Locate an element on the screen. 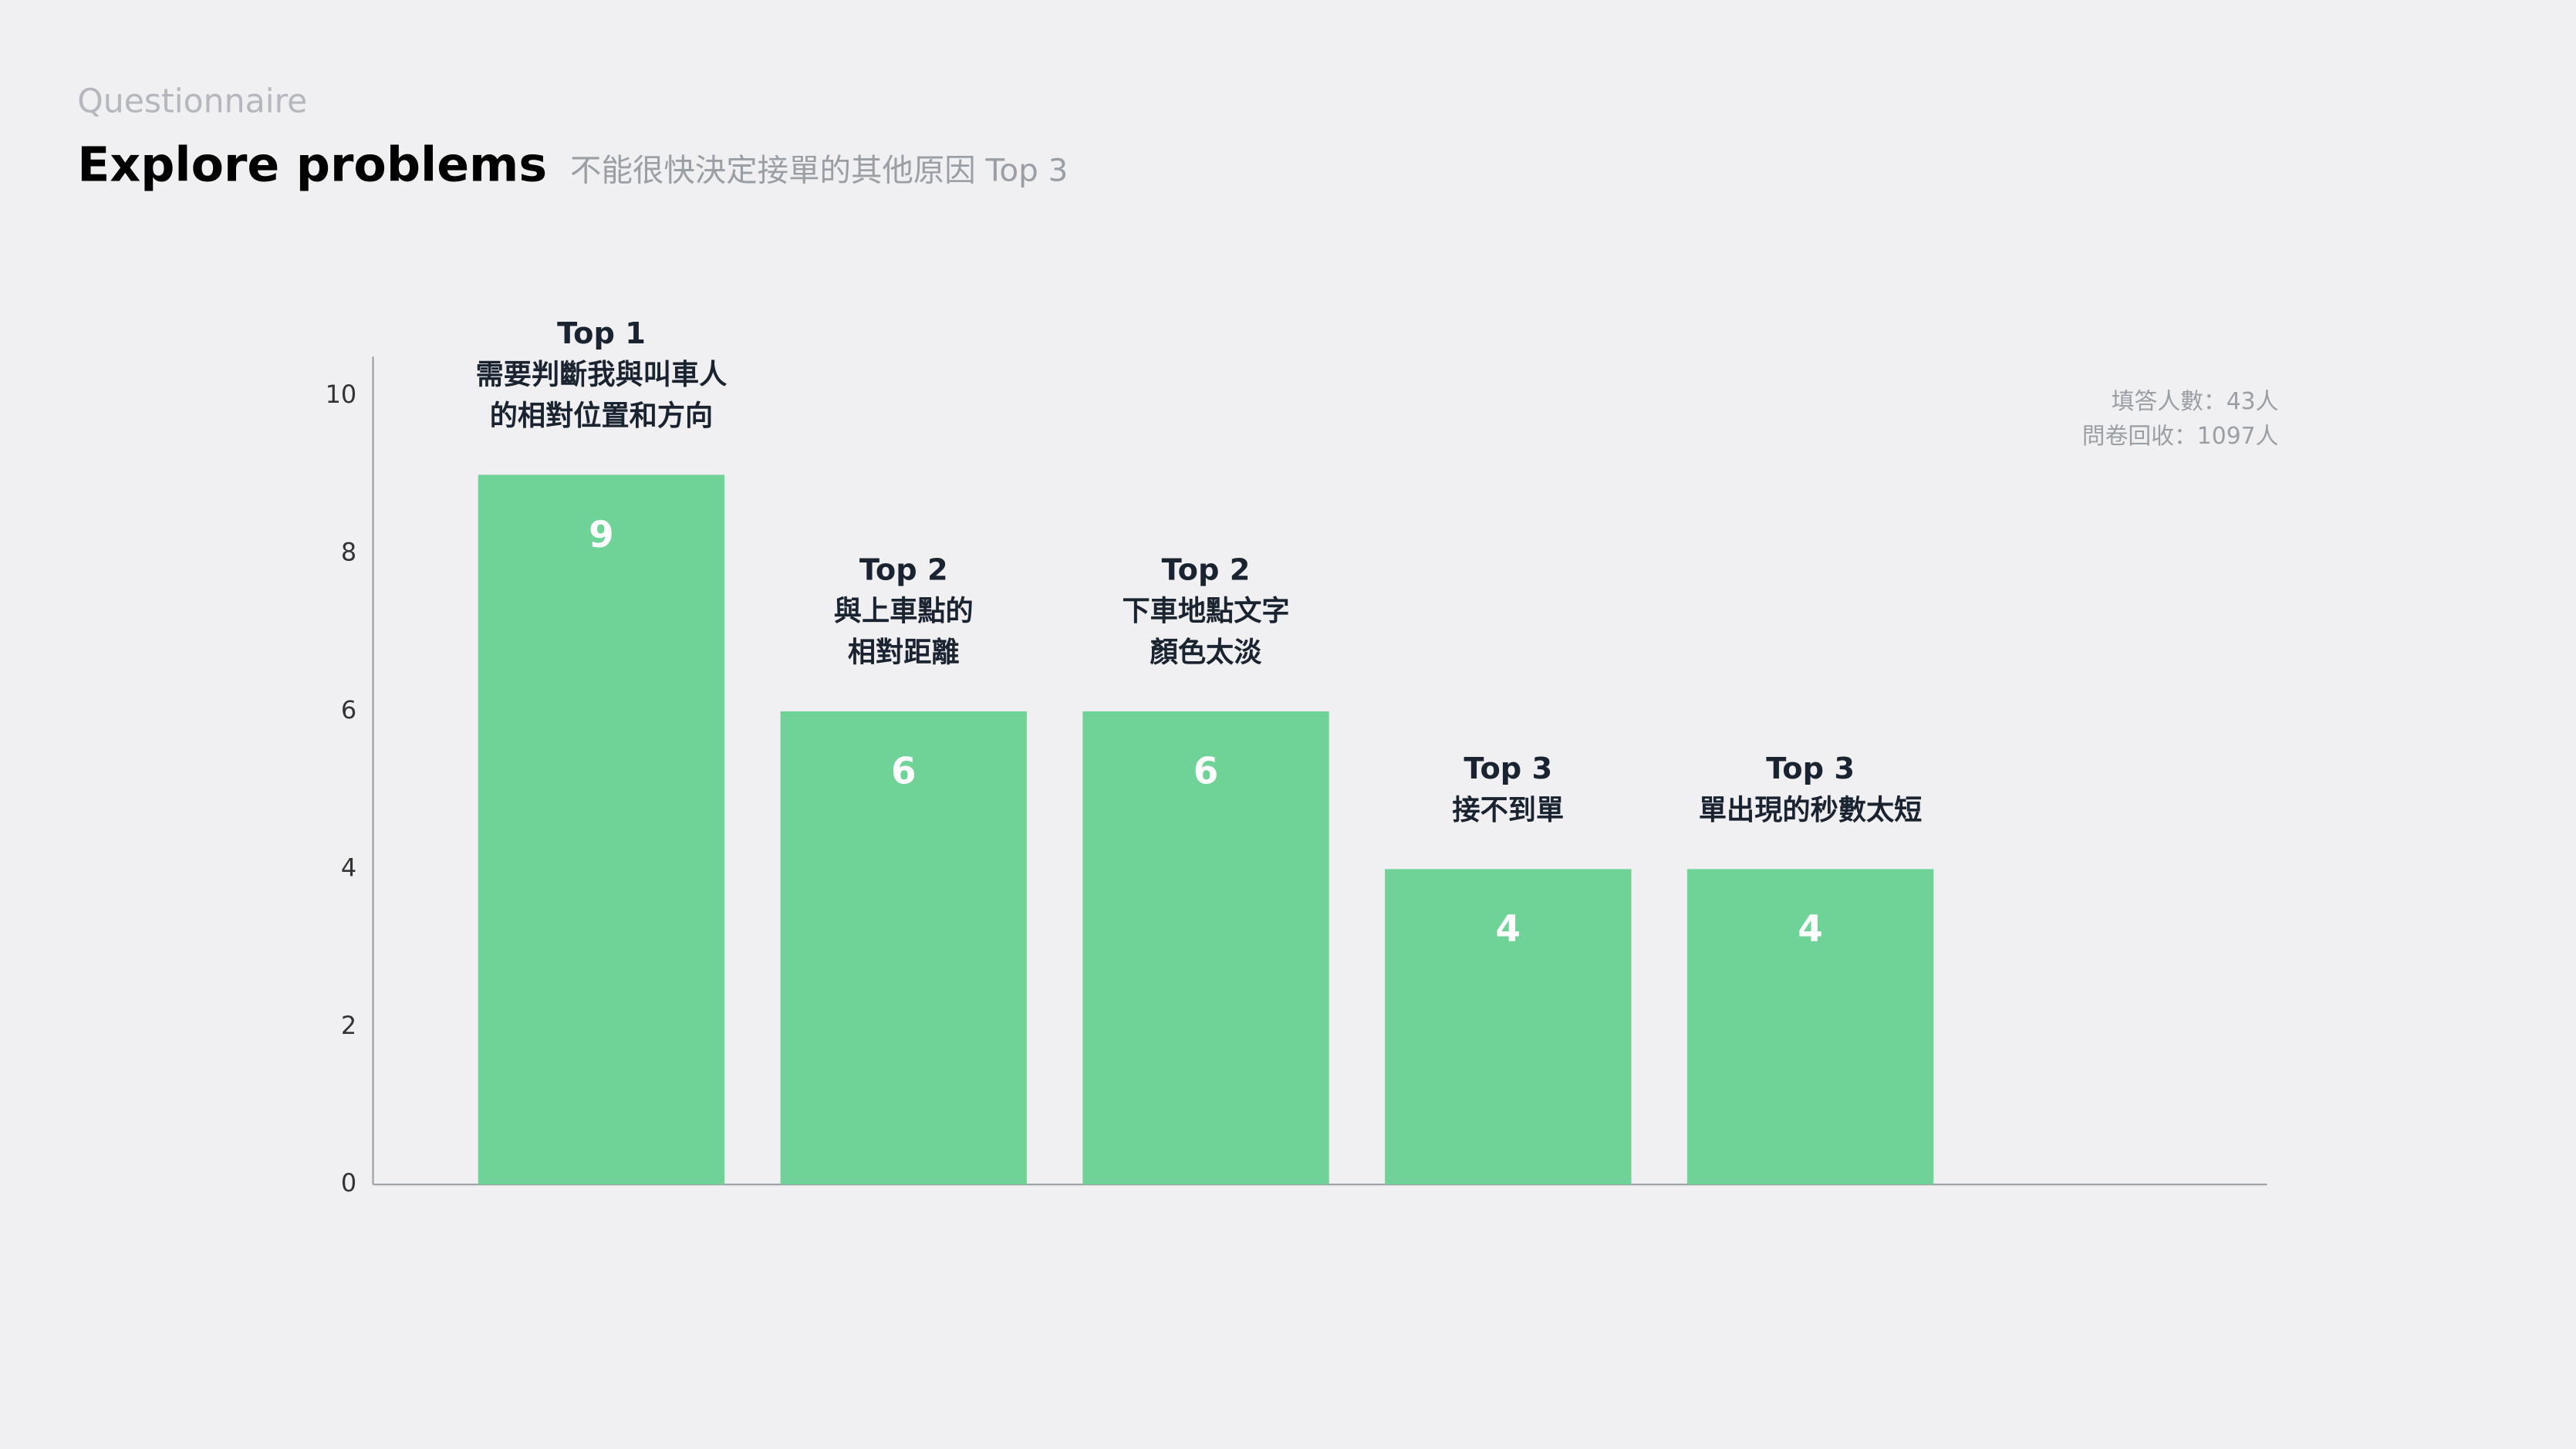 This screenshot has height=1449, width=2576. subtitle: 不能很快決定接單的其他原因 Top 3 is located at coordinates (819, 170).